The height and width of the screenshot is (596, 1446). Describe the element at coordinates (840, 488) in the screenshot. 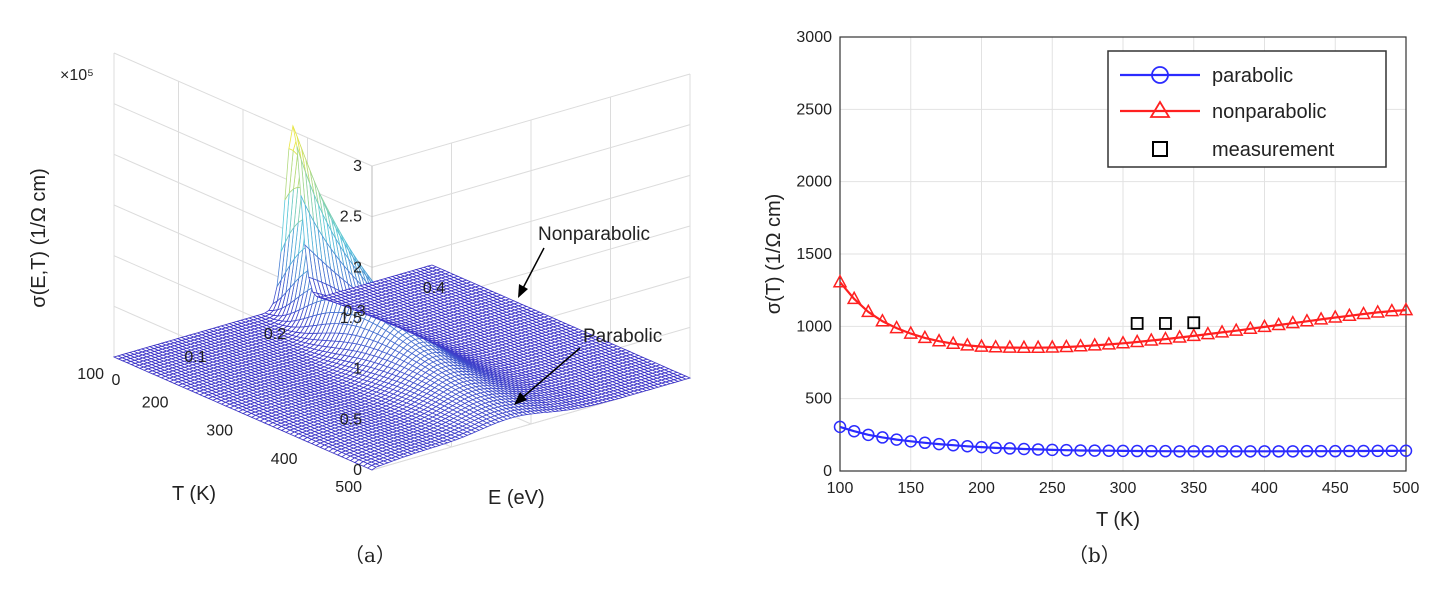

I see `x-tick-label: 100` at that location.